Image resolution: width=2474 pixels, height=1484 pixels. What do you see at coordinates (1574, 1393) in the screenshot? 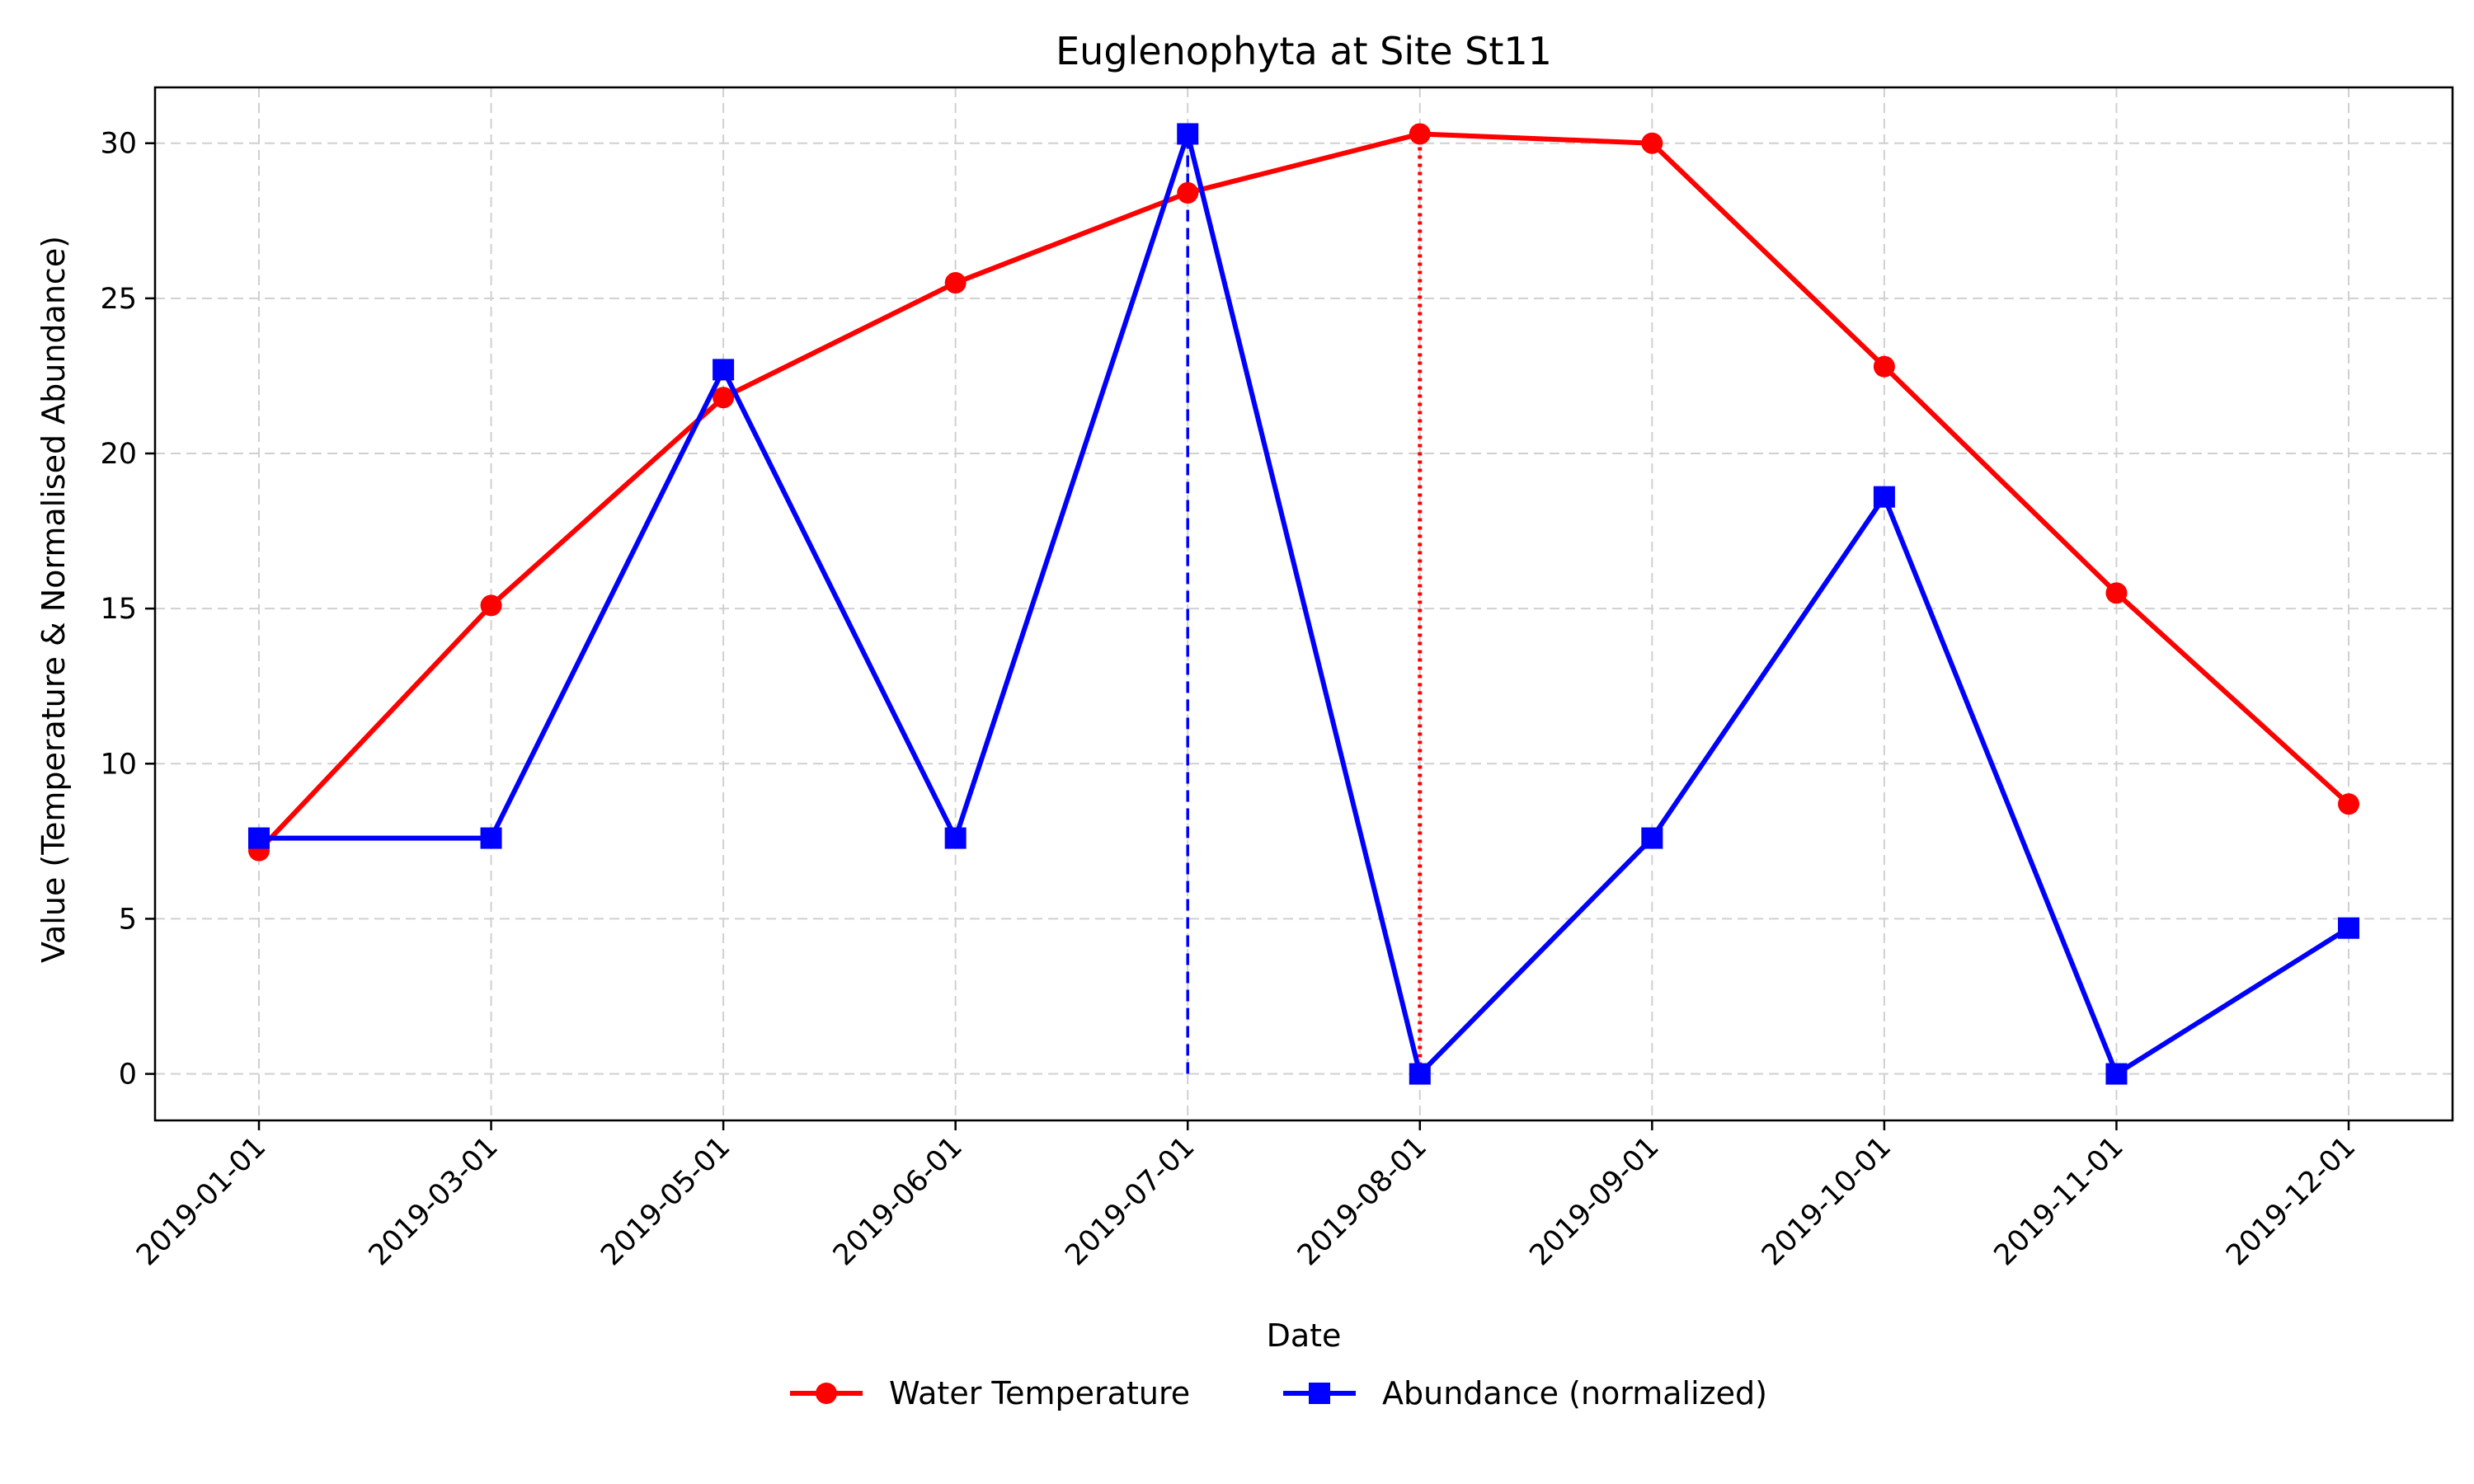
I see `legend-label: Abundance (normalized)` at bounding box center [1574, 1393].